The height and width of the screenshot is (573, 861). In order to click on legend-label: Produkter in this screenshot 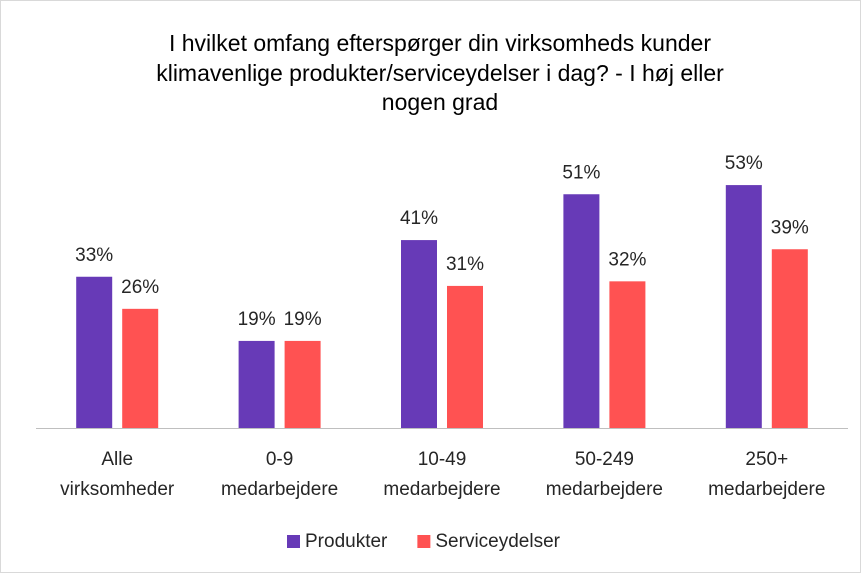, I will do `click(346, 541)`.